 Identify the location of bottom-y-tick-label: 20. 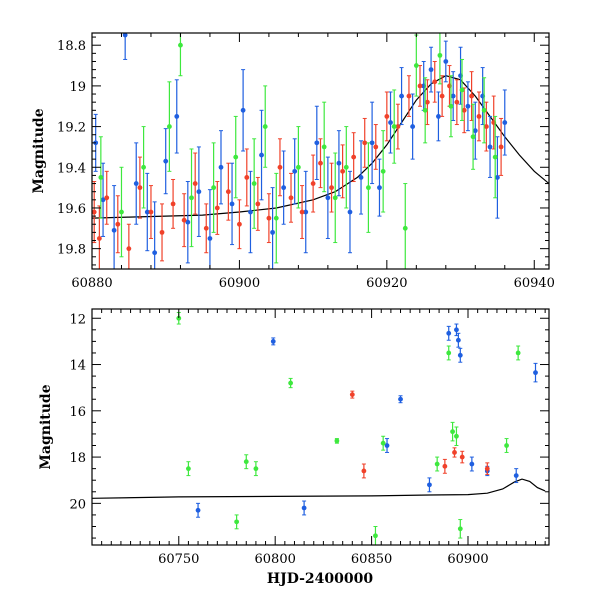
(77, 504).